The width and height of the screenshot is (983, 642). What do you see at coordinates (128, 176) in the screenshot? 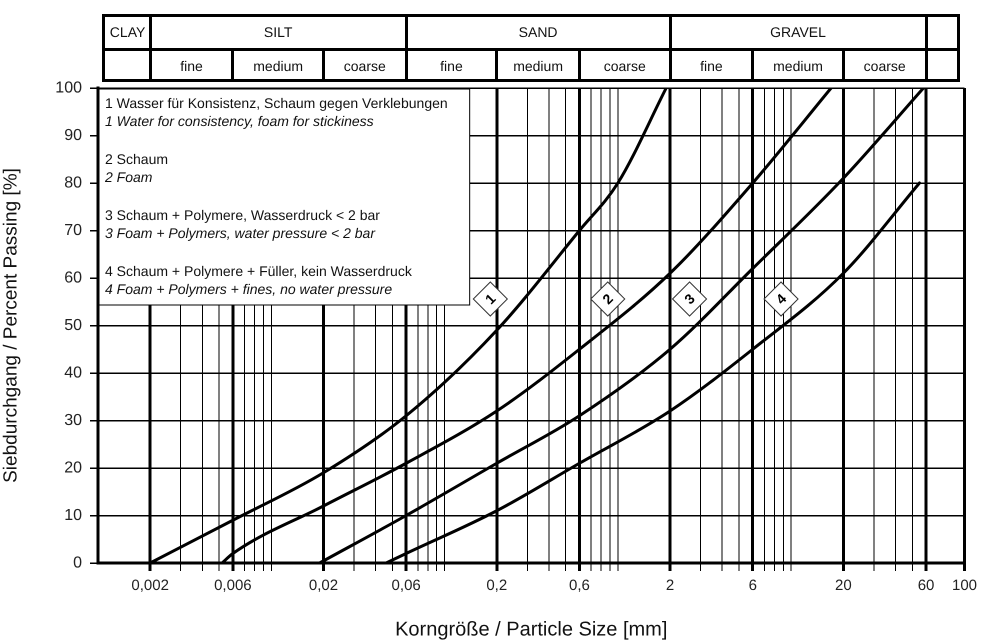
I see `annotation: 2 Foam` at bounding box center [128, 176].